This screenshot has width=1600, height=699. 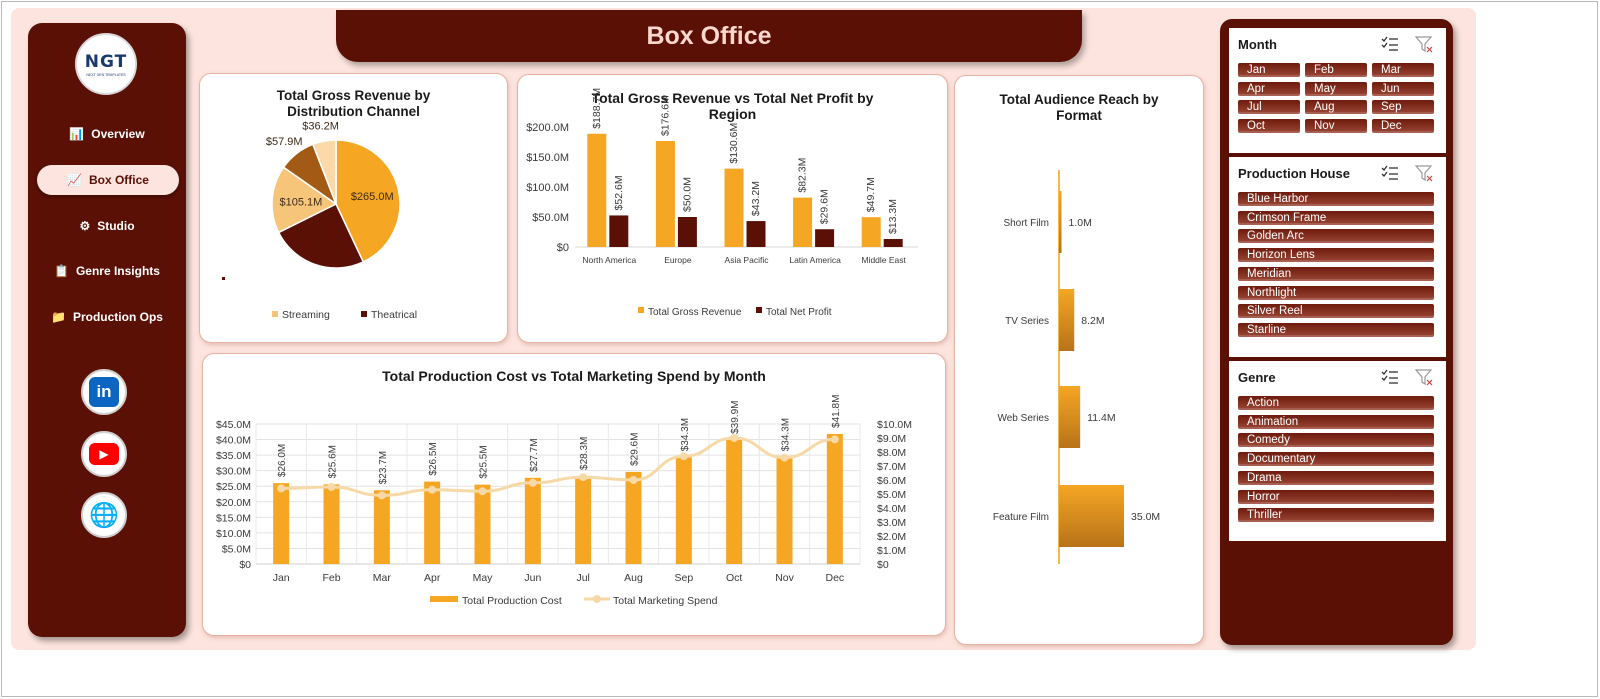 What do you see at coordinates (893, 216) in the screenshot?
I see `bar-data-label: $13.3M` at bounding box center [893, 216].